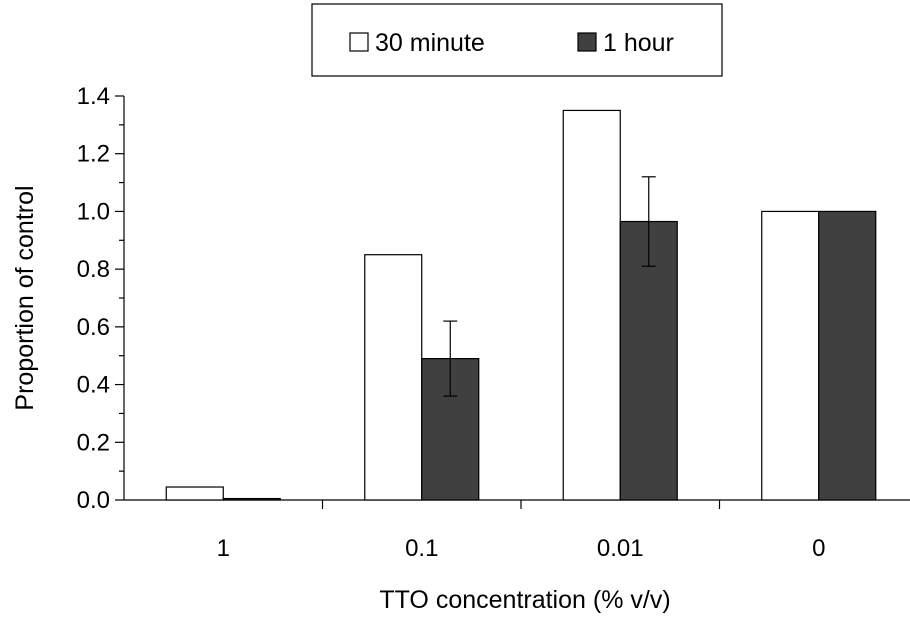 This screenshot has height=617, width=910. Describe the element at coordinates (524, 600) in the screenshot. I see `x-axis-title: TTO concentration (% v/v)` at that location.